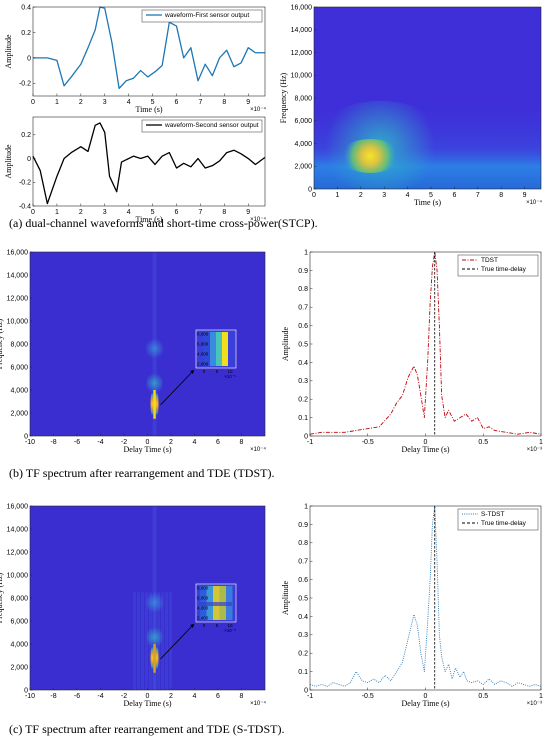  What do you see at coordinates (230, 625) in the screenshot?
I see `inset-x-tick: 10` at bounding box center [230, 625].